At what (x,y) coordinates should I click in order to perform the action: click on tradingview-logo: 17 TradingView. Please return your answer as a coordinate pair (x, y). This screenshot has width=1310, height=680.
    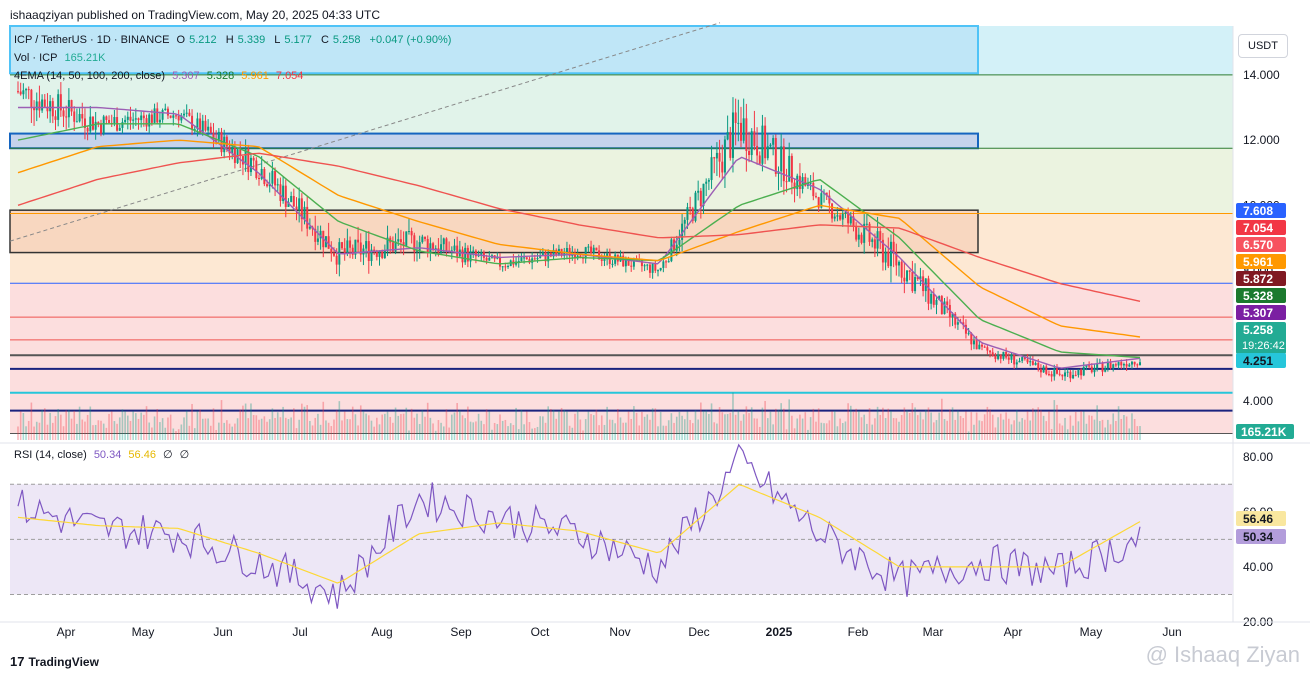
    Looking at the image, I should click on (54, 661).